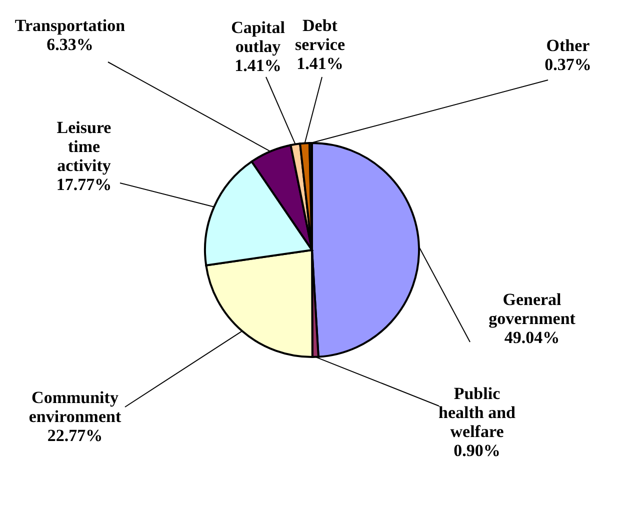  I want to click on slice-label: General government, so click(532, 309).